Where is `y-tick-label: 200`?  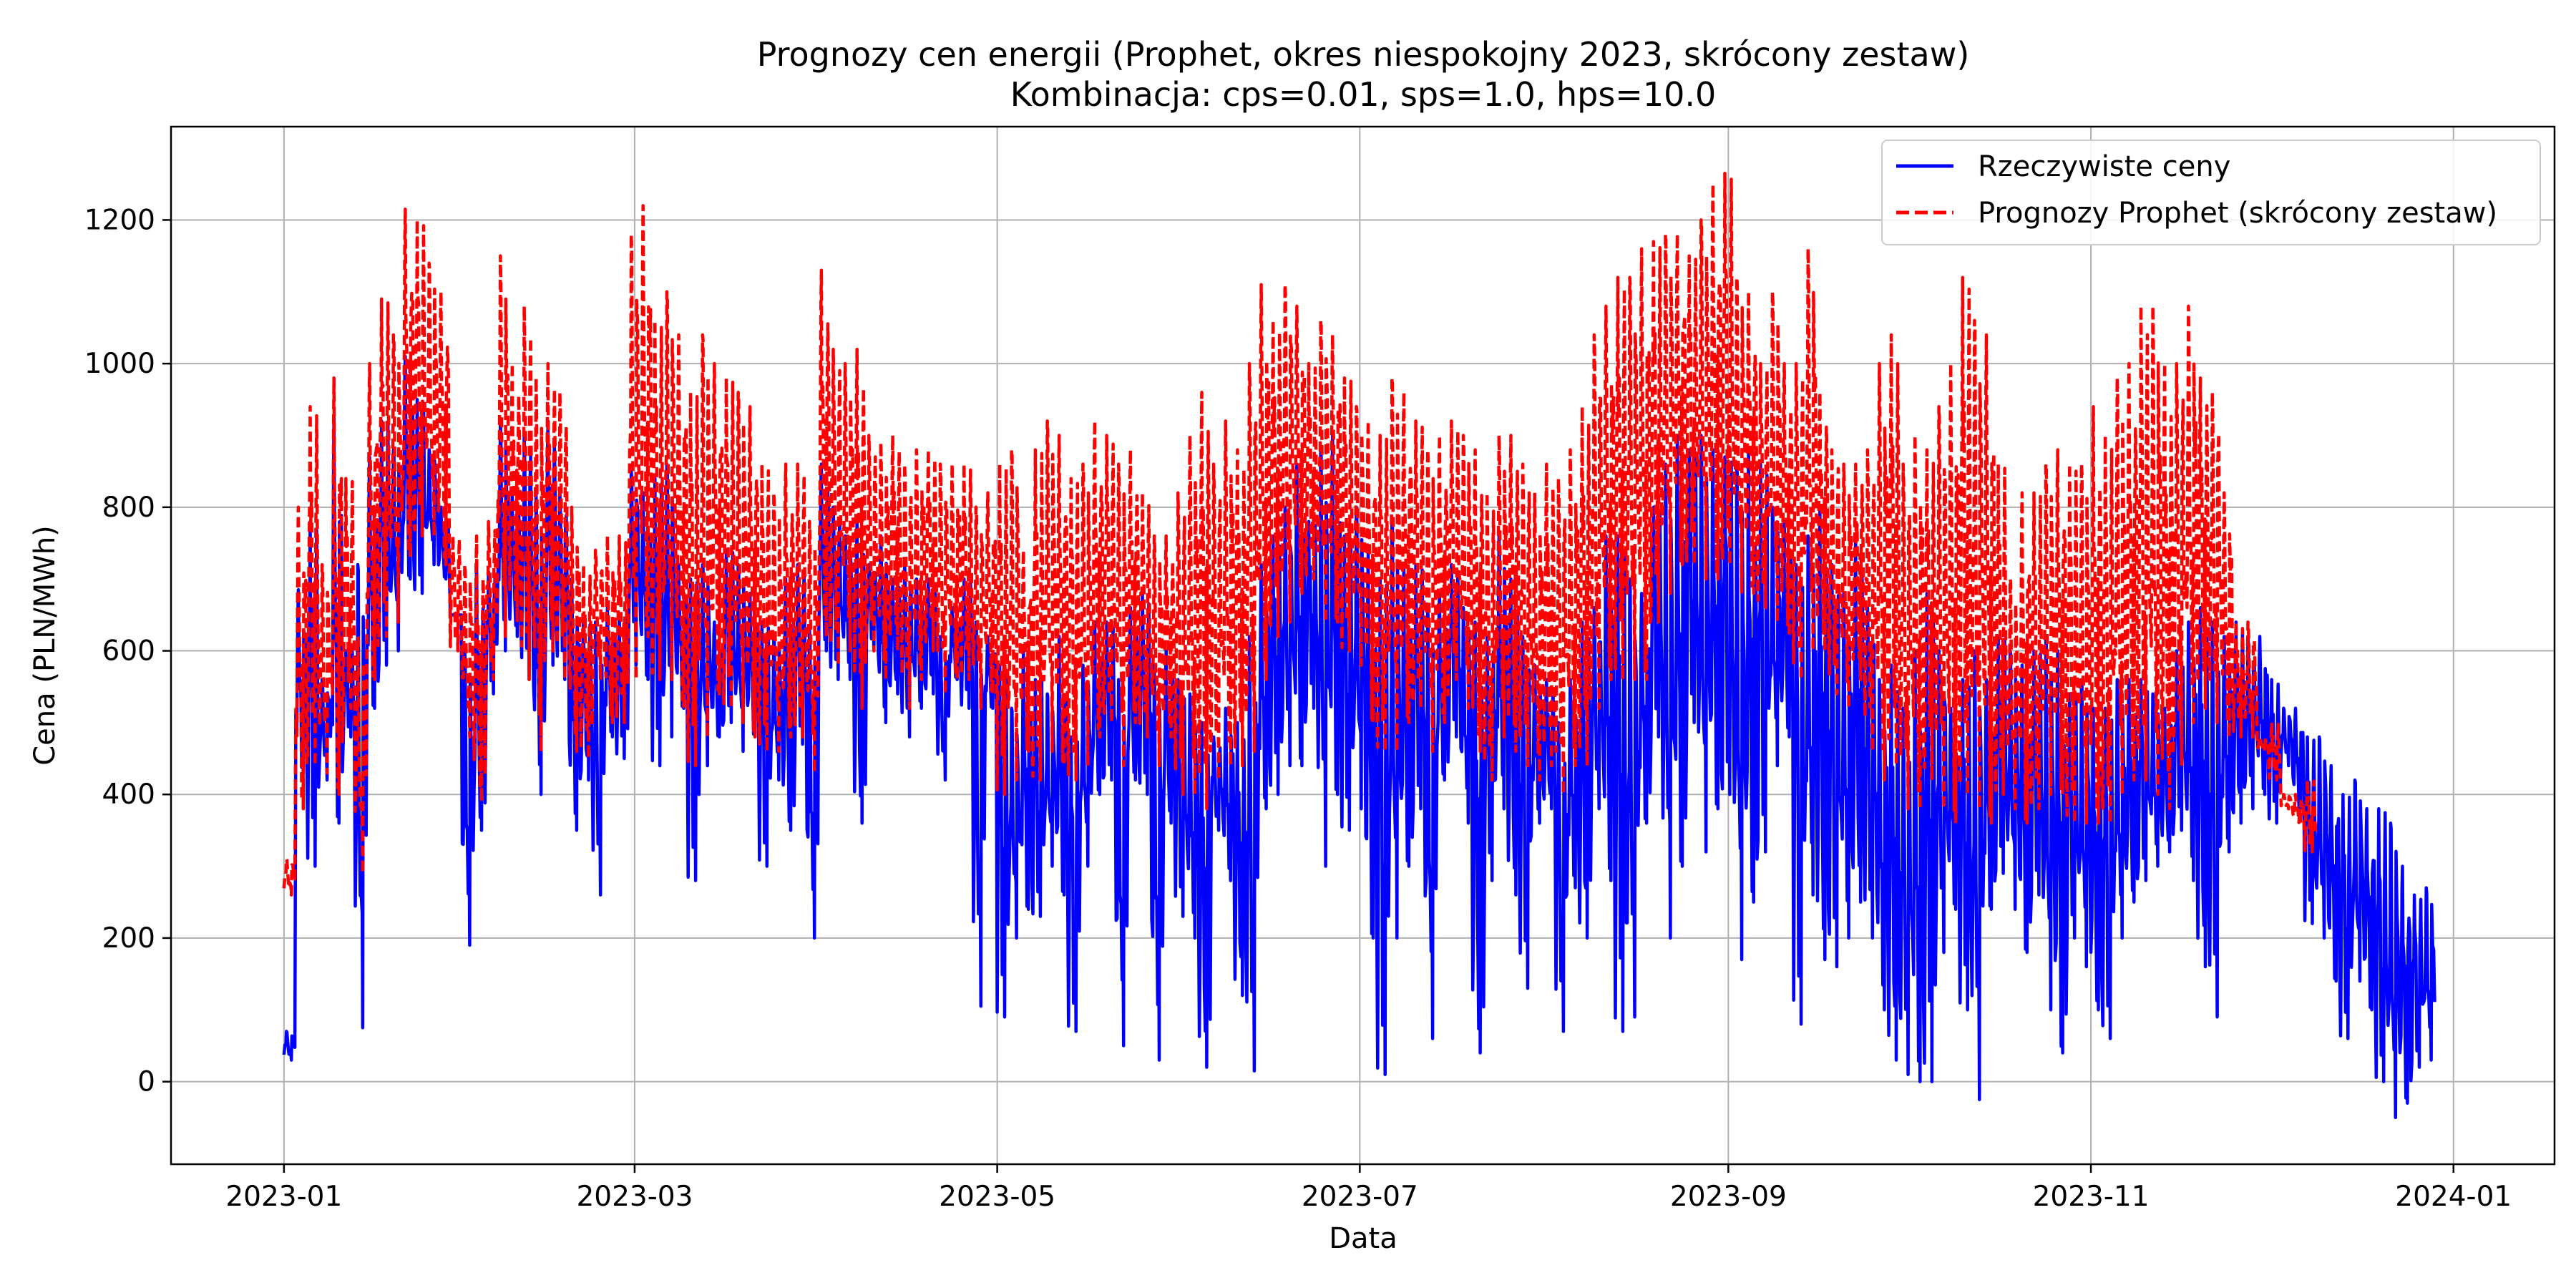 y-tick-label: 200 is located at coordinates (128, 938).